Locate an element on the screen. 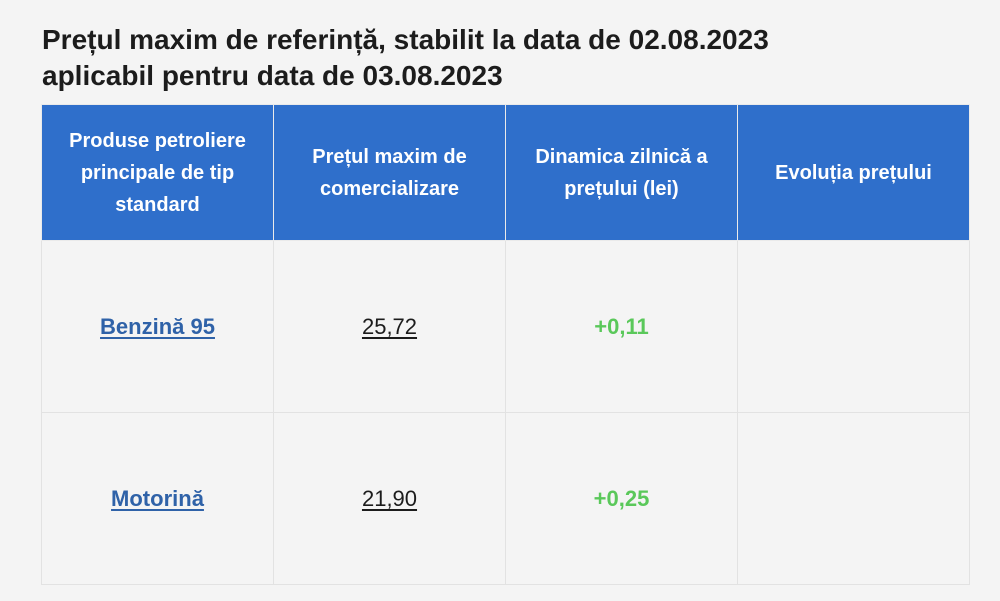 The width and height of the screenshot is (1000, 601). header-product-line-2: principale de tip is located at coordinates (157, 172).